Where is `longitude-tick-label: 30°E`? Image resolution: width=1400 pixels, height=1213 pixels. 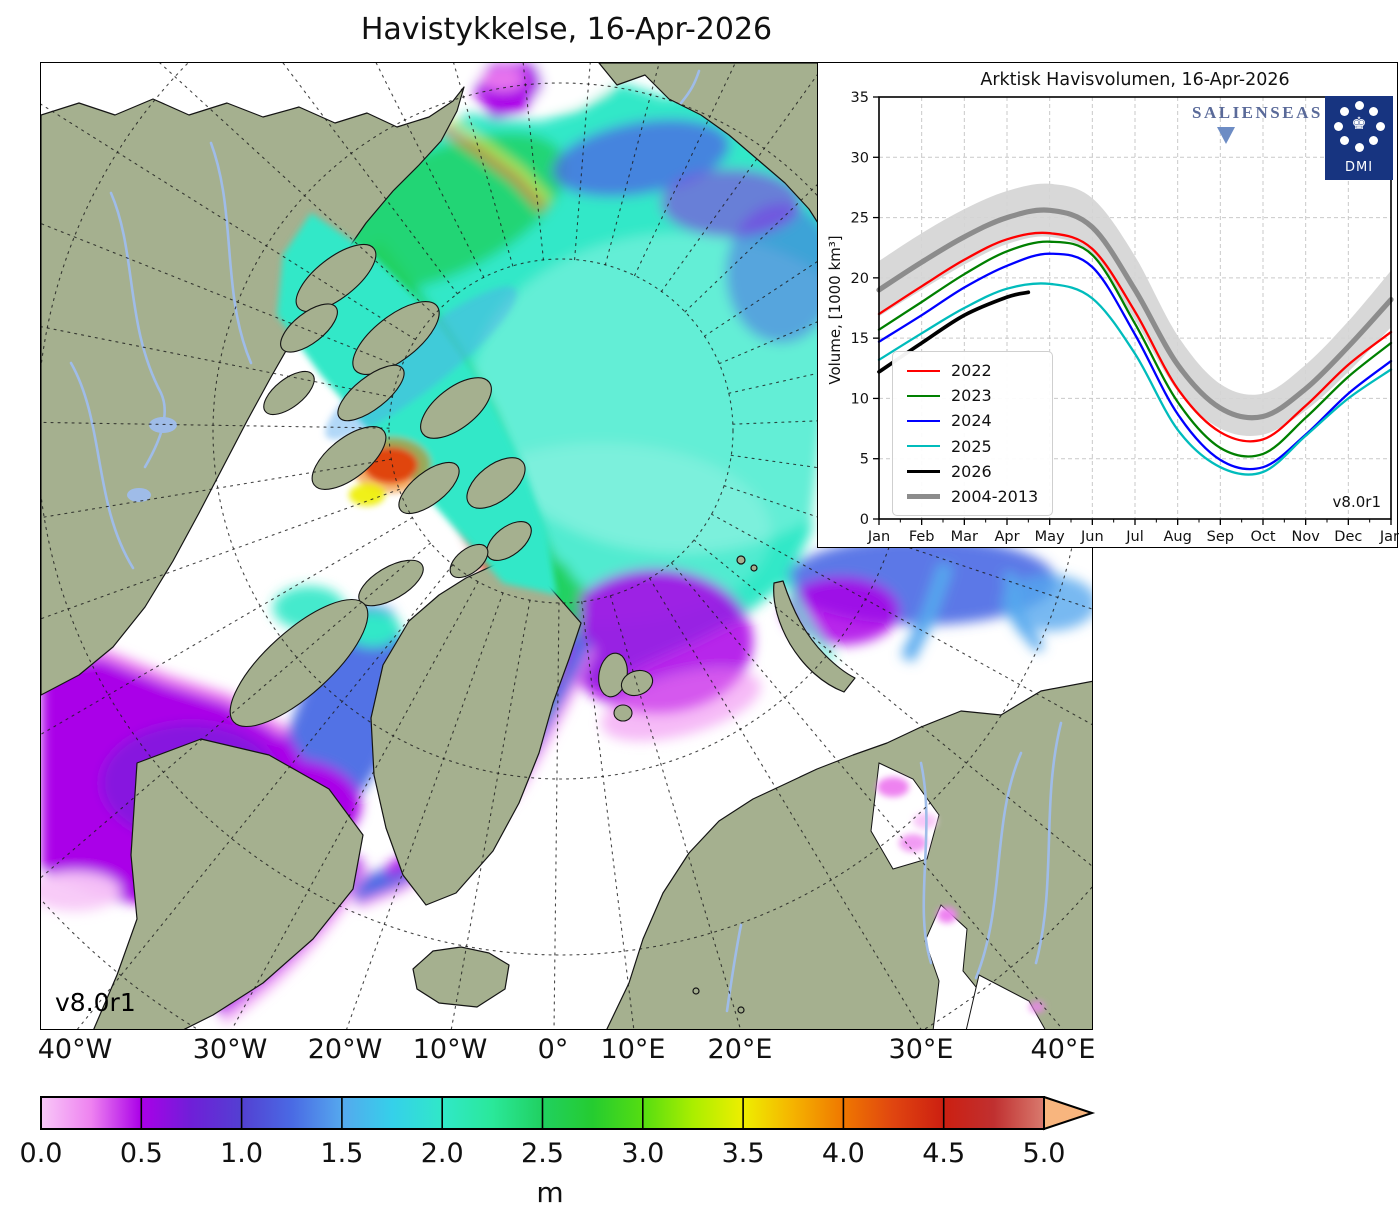
longitude-tick-label: 30°E is located at coordinates (921, 1049).